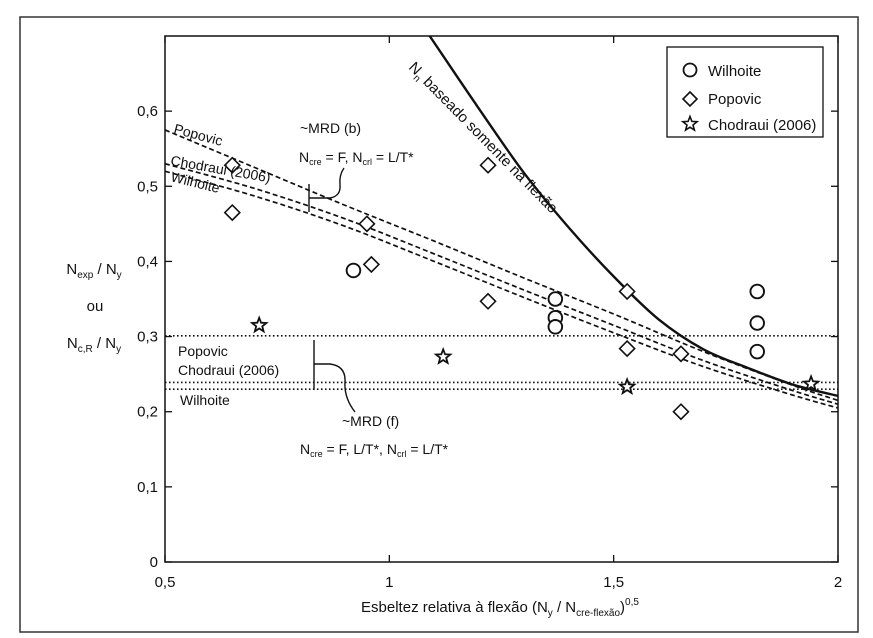 Image resolution: width=873 pixels, height=638 pixels. Describe the element at coordinates (334, 376) in the screenshot. I see `mrd-f-bracket` at that location.